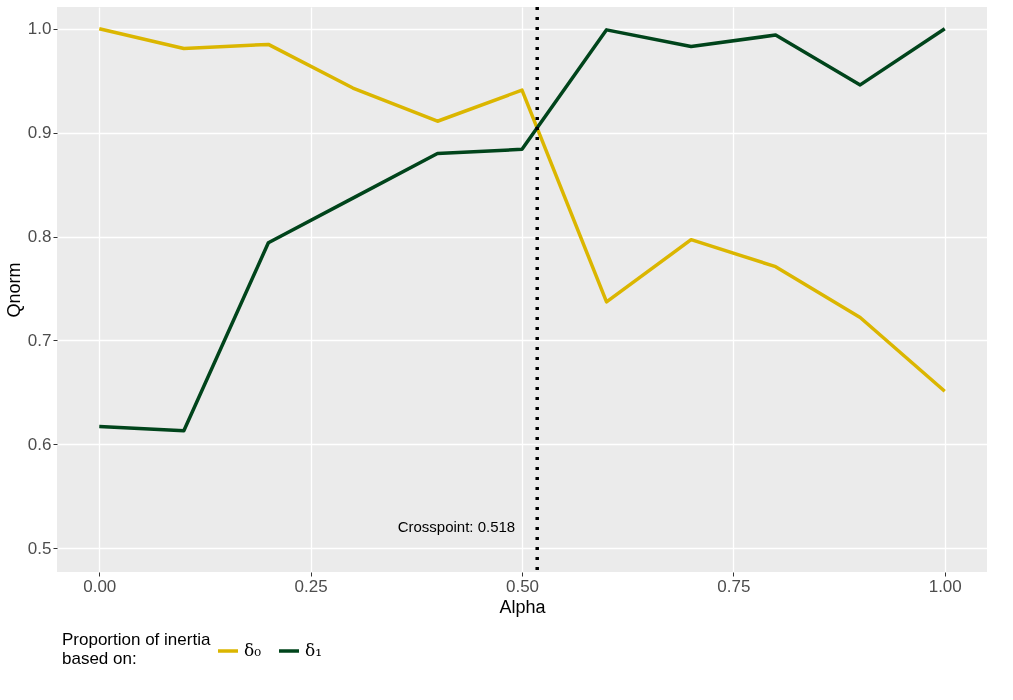 This screenshot has height=700, width=1013. I want to click on x-tick-label: 0.50, so click(522, 586).